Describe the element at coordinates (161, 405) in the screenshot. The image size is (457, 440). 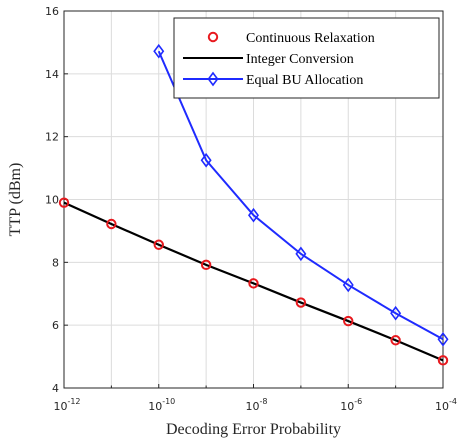
I see `x-tick-label: 10⁻¹⁰` at that location.